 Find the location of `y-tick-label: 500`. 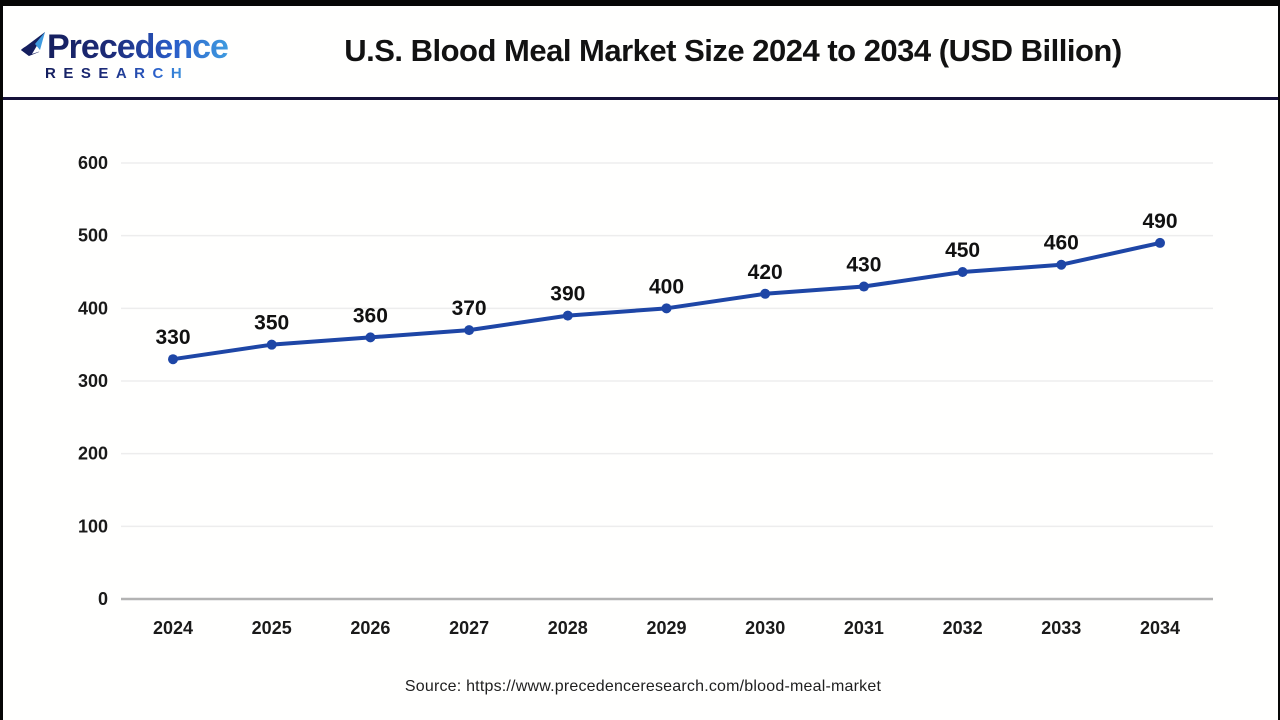

y-tick-label: 500 is located at coordinates (93, 236).